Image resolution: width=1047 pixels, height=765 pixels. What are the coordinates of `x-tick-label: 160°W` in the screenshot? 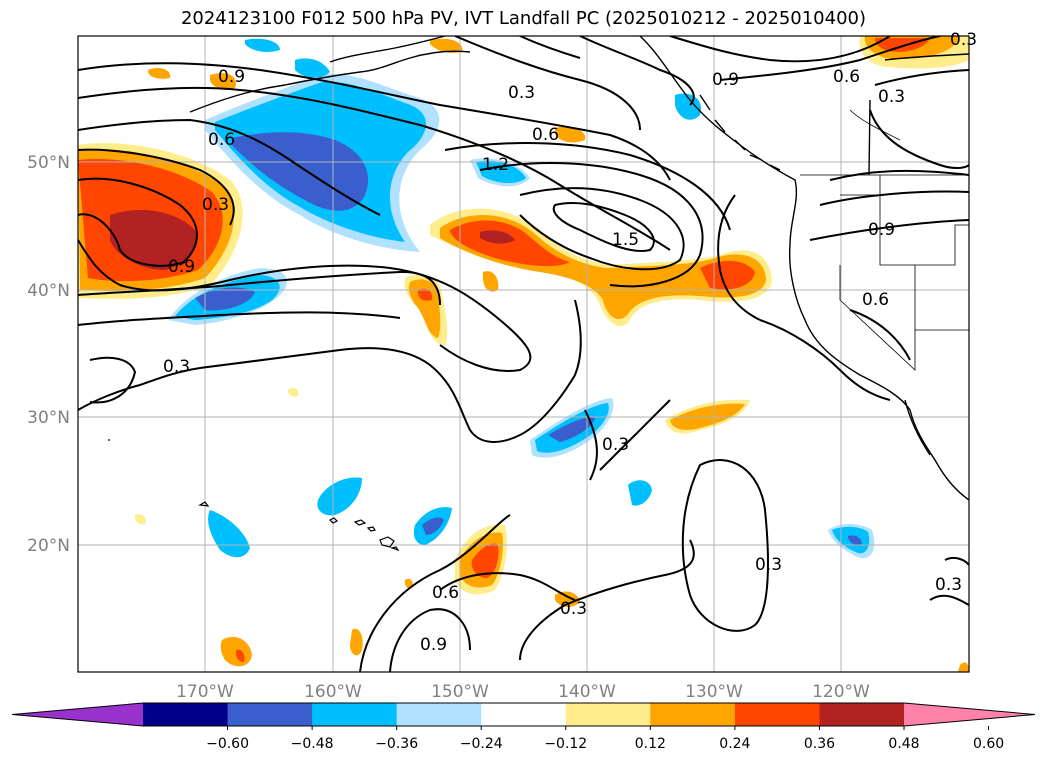 It's located at (333, 692).